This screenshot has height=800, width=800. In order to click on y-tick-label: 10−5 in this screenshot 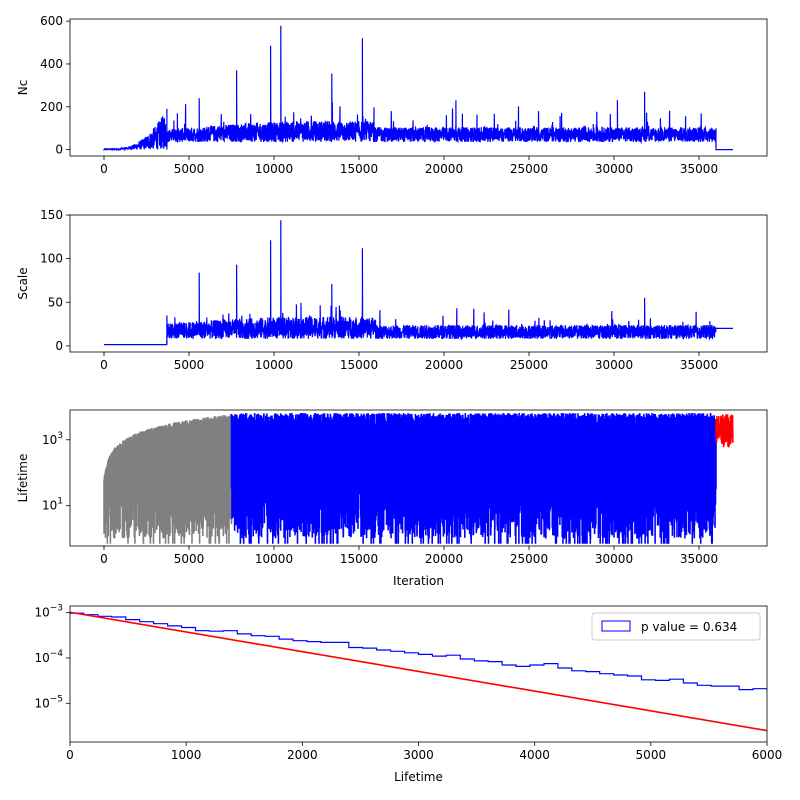, I will do `click(48, 702)`.